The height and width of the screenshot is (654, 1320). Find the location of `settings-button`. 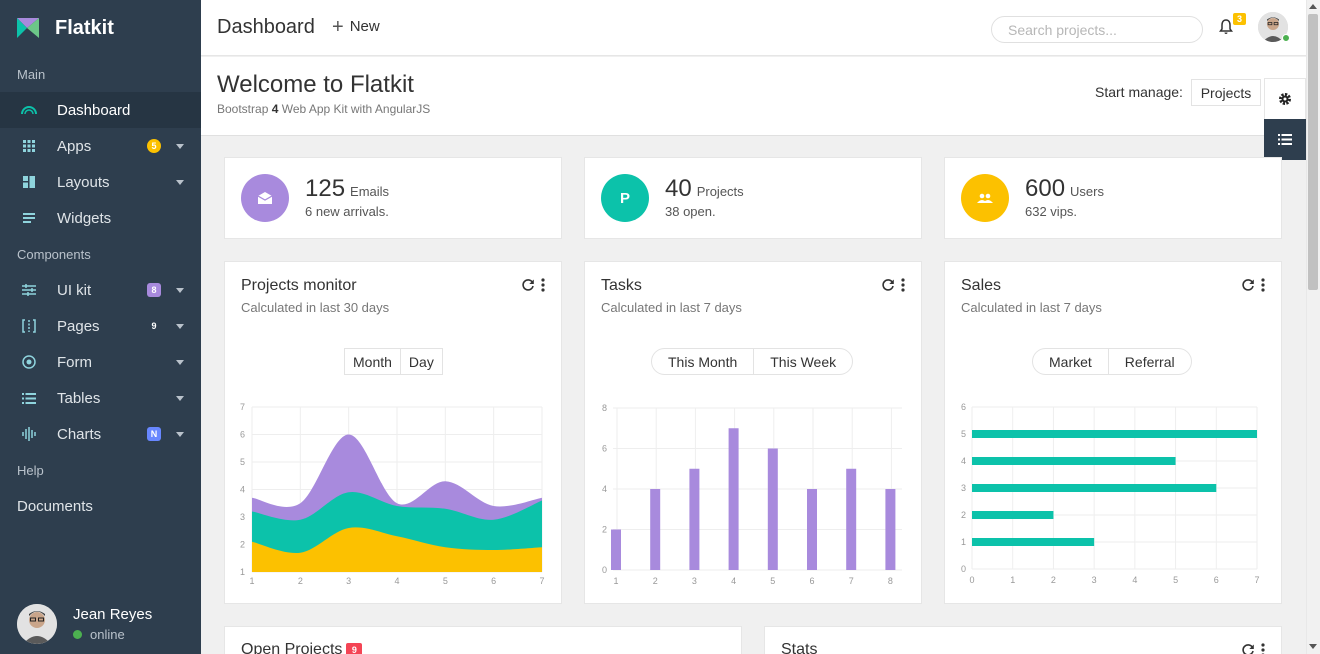

settings-button is located at coordinates (1285, 99).